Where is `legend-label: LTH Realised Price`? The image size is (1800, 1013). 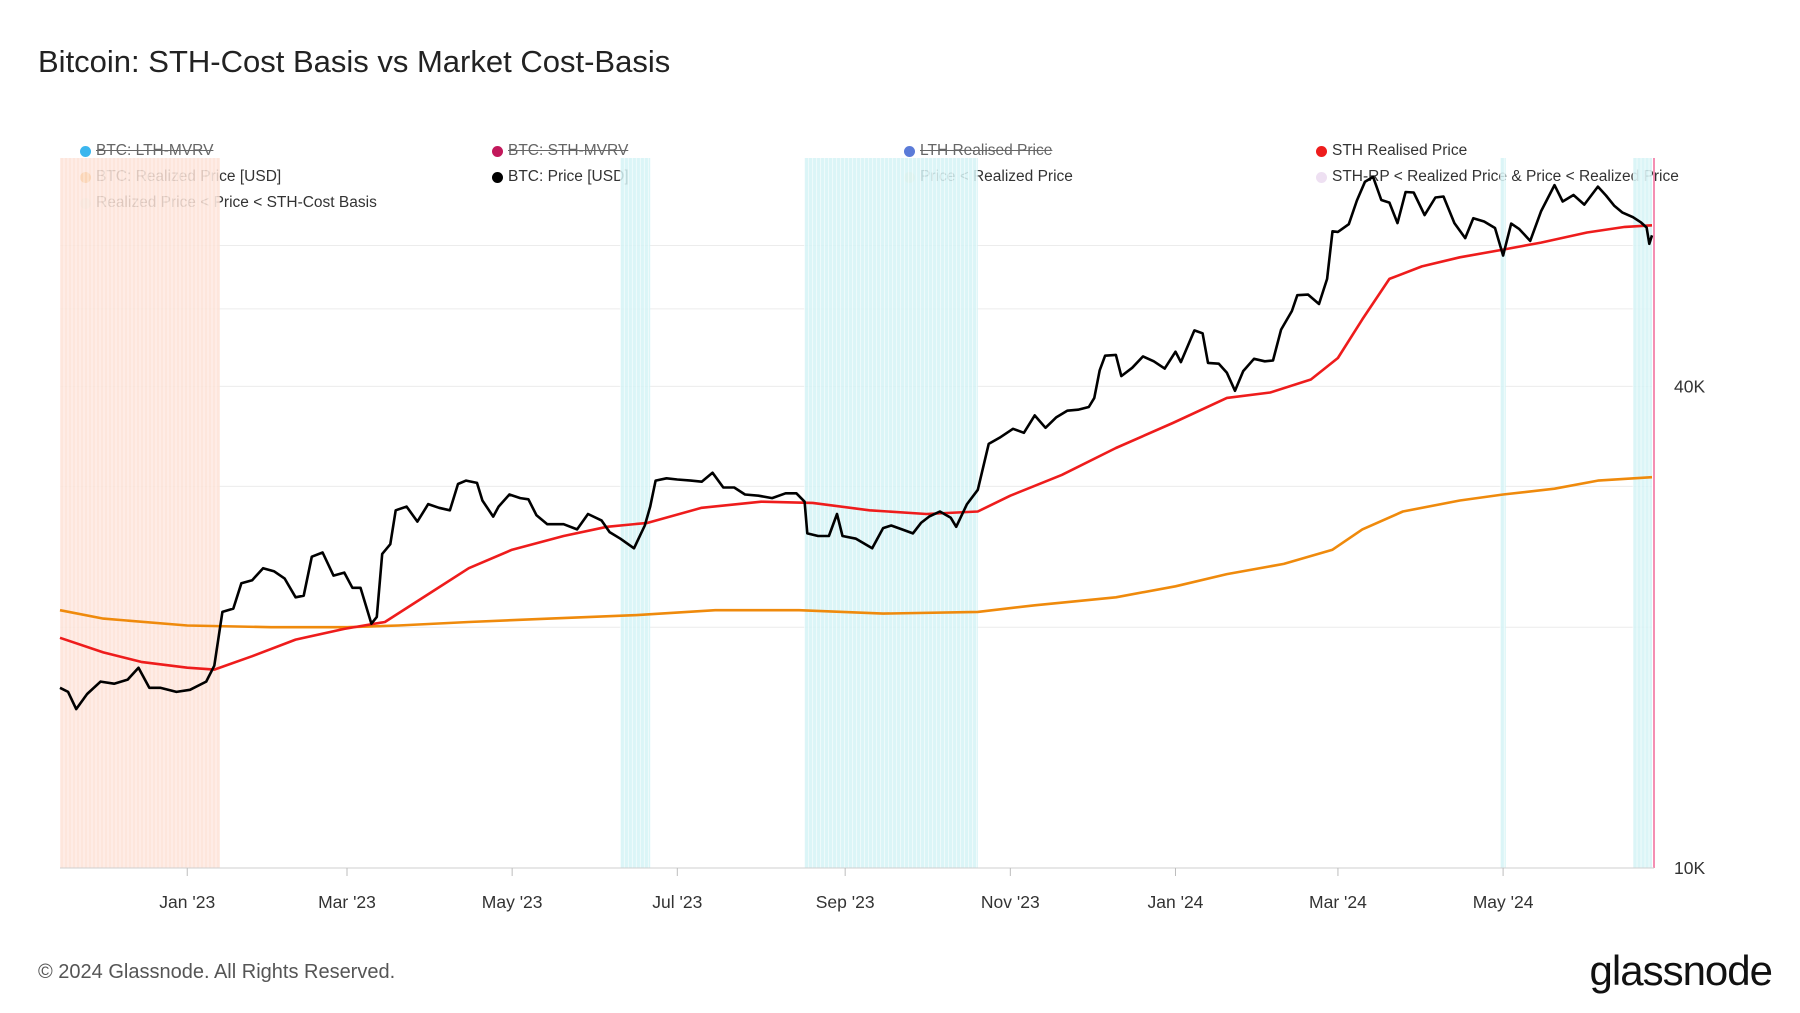
legend-label: LTH Realised Price is located at coordinates (986, 150).